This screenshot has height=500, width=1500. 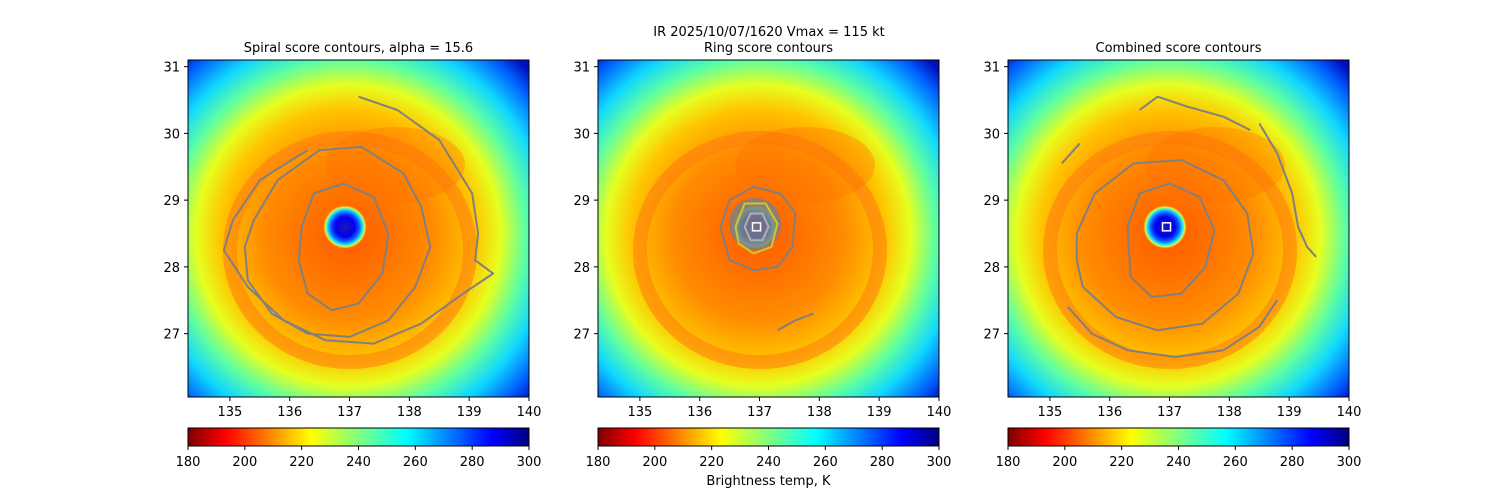 I want to click on panel-title: Combined score contours, so click(x=1179, y=48).